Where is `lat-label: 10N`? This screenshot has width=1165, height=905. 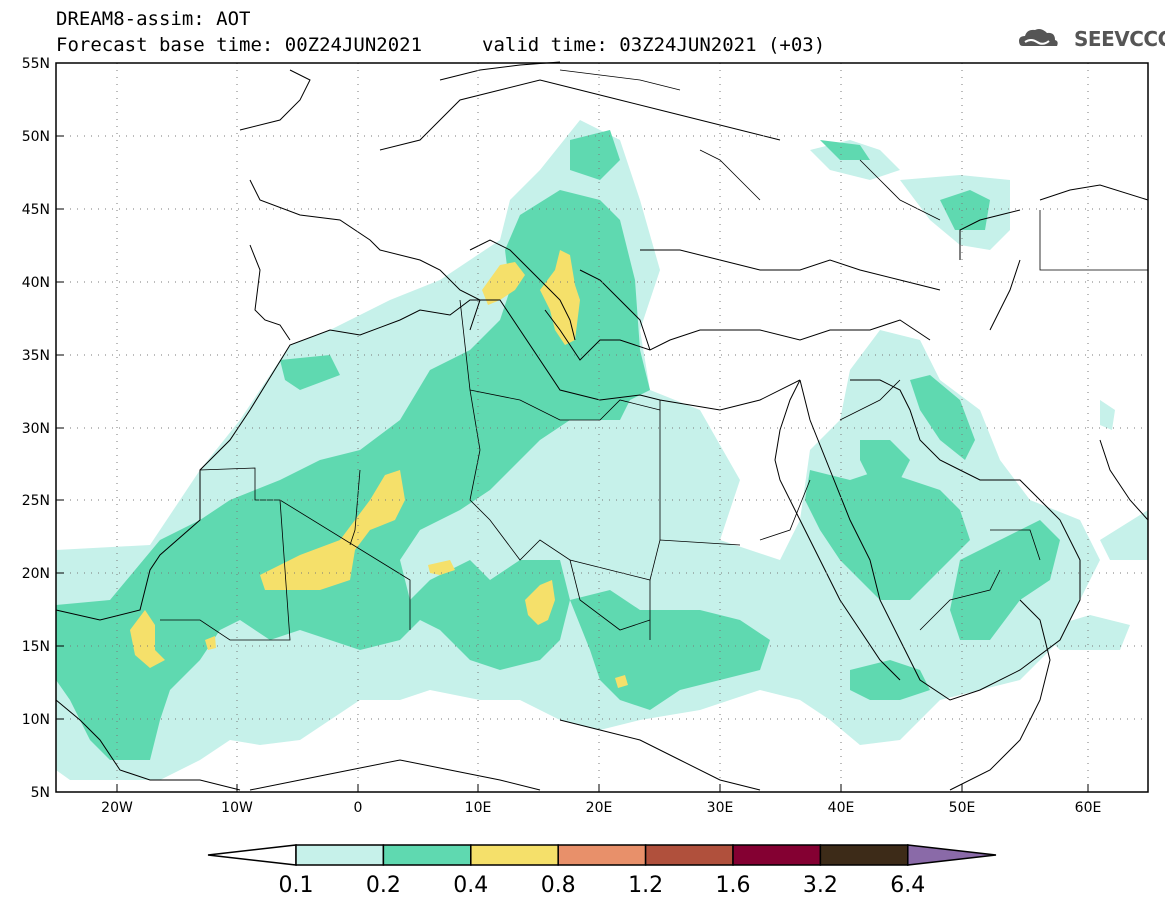 lat-label: 10N is located at coordinates (36, 720).